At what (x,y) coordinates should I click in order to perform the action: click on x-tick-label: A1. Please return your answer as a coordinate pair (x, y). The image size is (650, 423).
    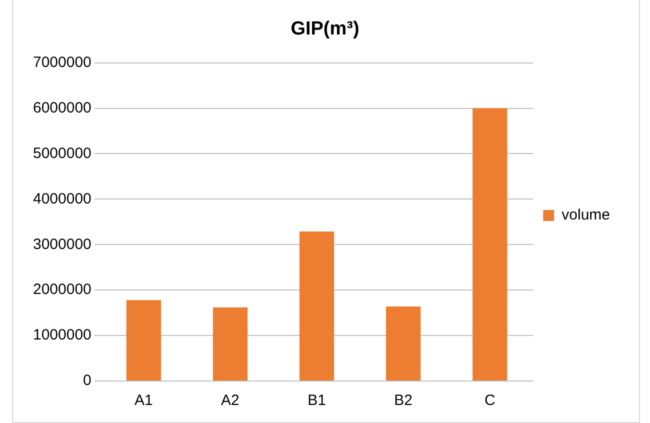
    Looking at the image, I should click on (143, 401).